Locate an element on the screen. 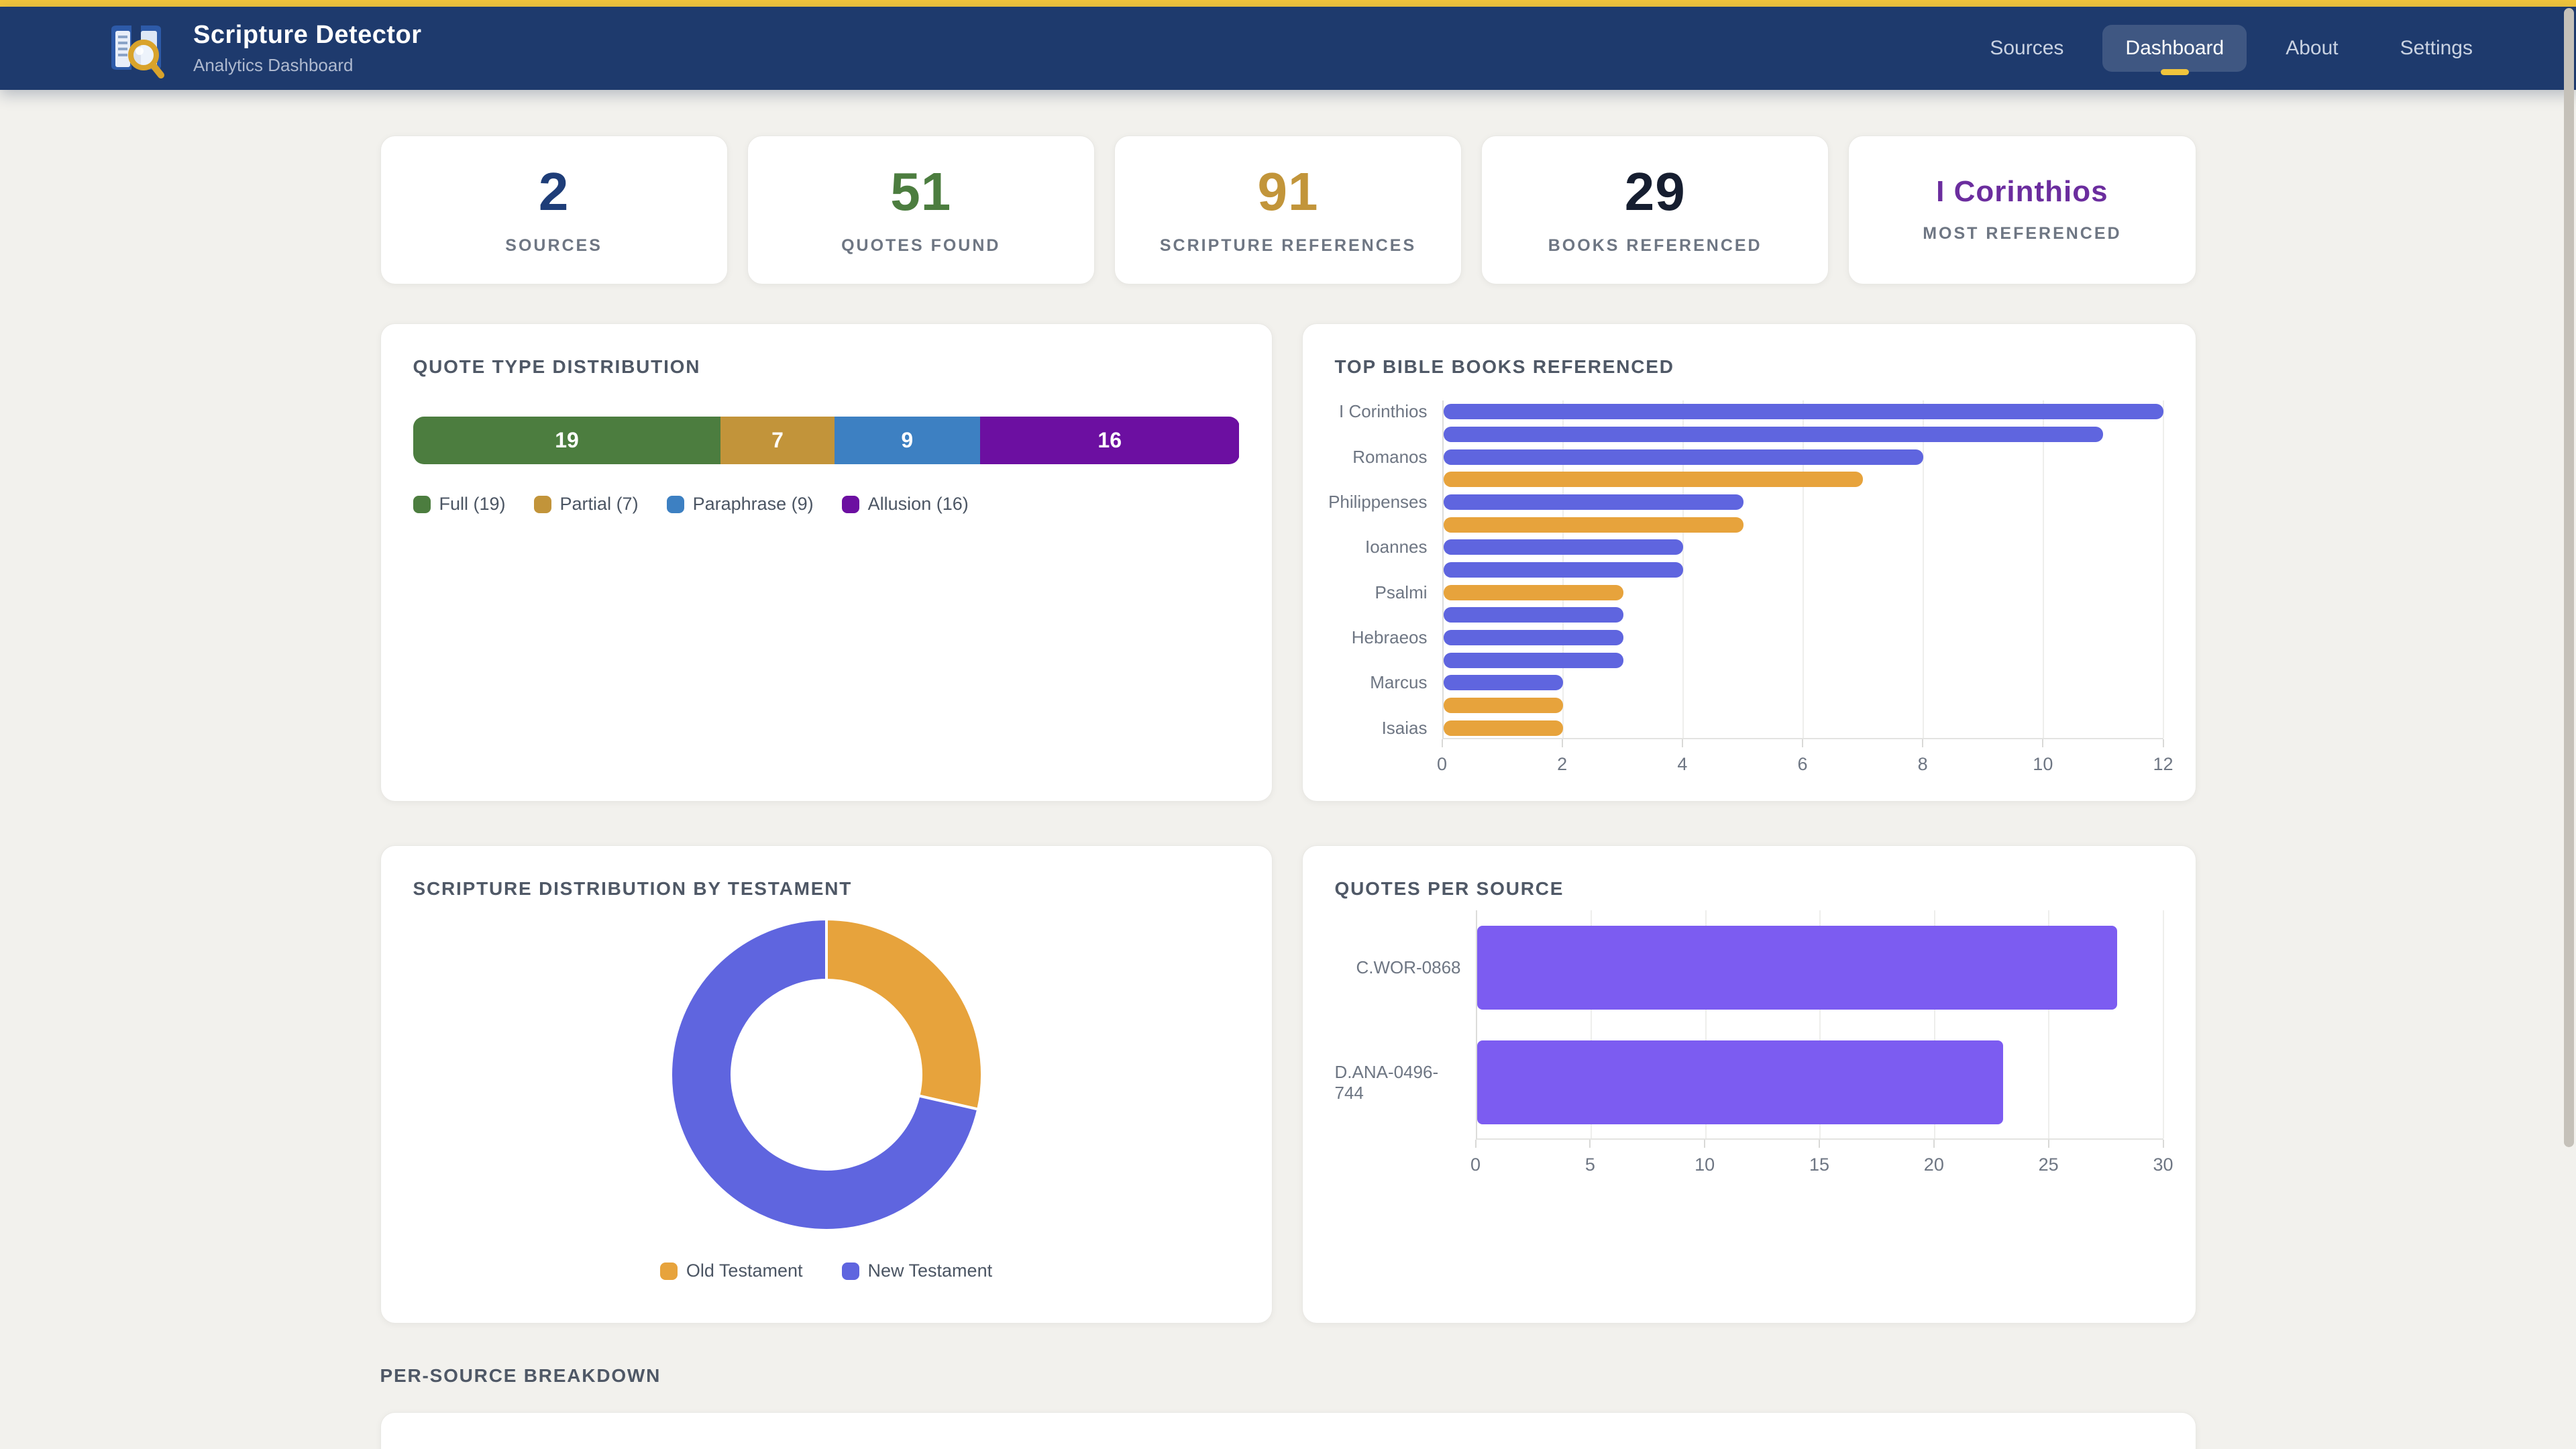 The image size is (2576, 1449). category-label-hebraeos: Hebraeos is located at coordinates (1389, 637).